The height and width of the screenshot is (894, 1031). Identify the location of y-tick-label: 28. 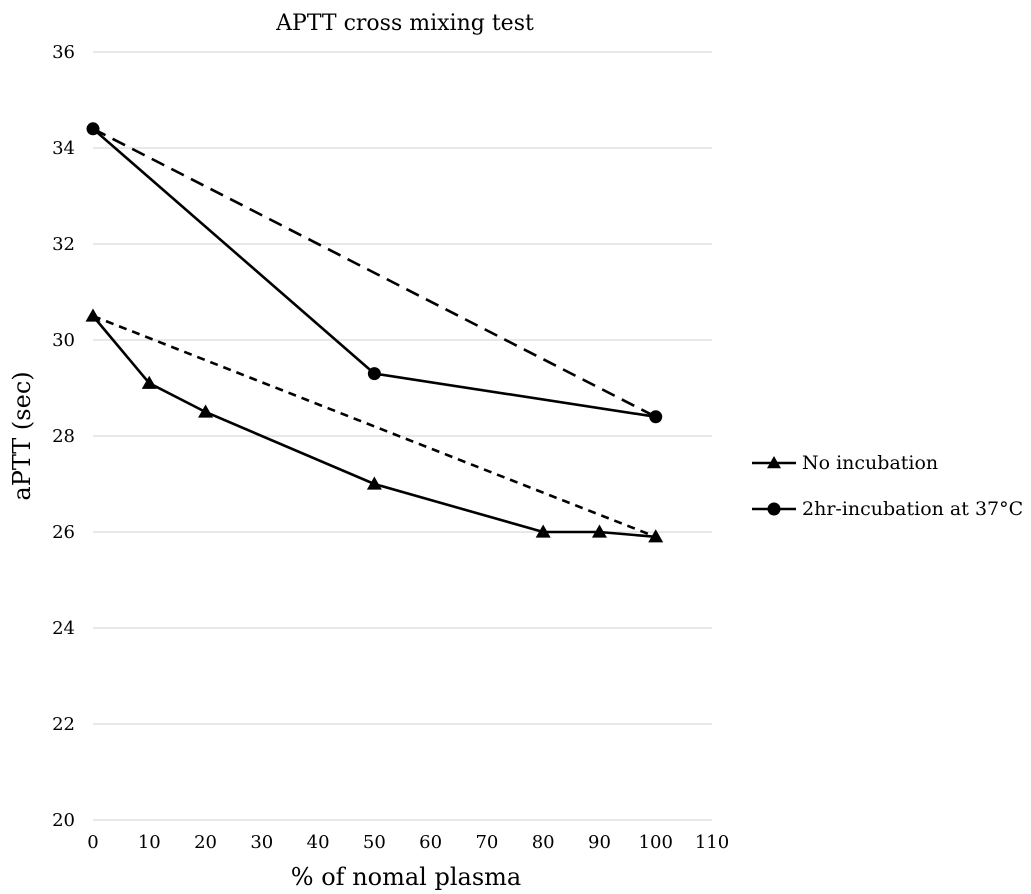
(63, 436).